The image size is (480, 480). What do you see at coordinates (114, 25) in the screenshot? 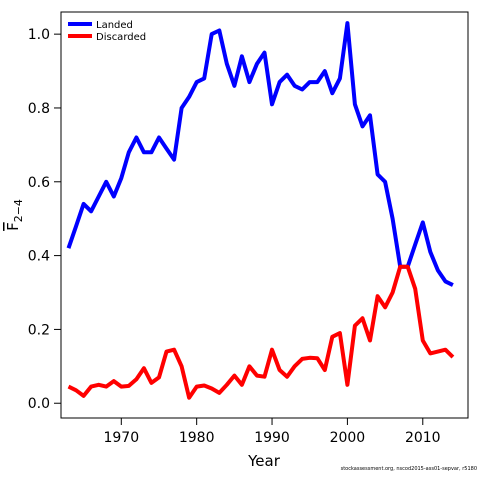
I see `legend-label-landed: Landed` at bounding box center [114, 25].